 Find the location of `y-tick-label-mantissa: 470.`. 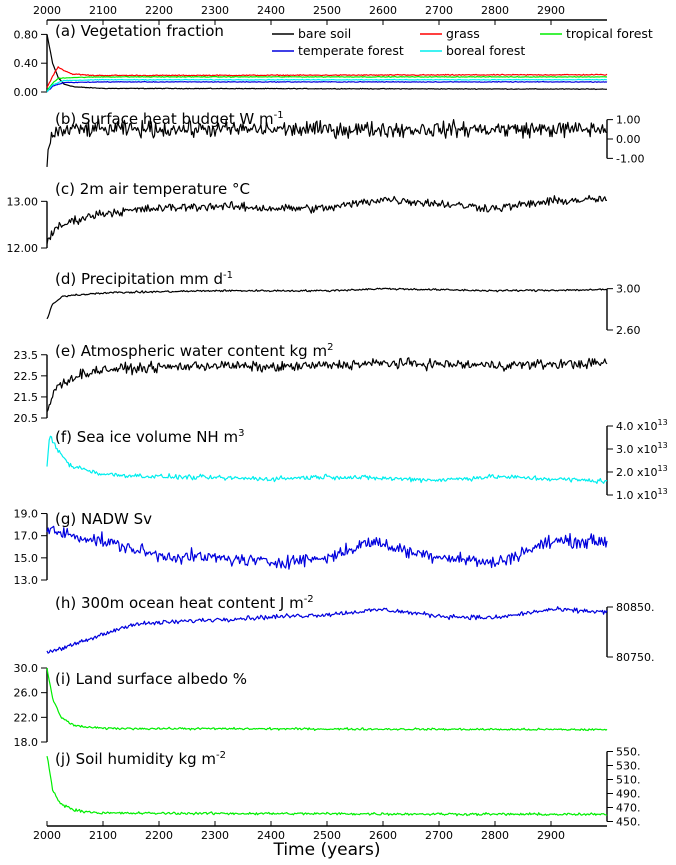

y-tick-label-mantissa: 470. is located at coordinates (628, 808).